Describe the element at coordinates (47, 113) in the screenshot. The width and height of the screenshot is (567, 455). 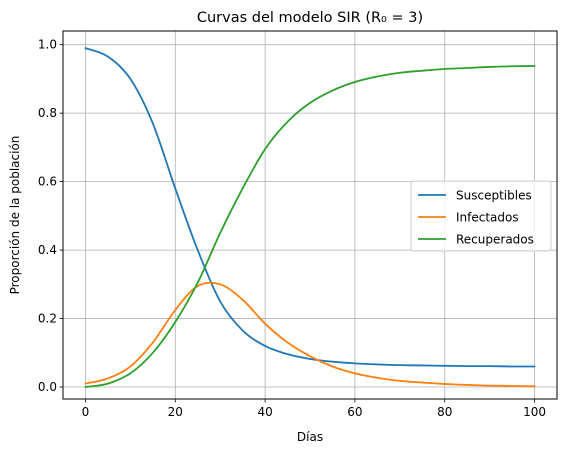
I see `y-tick-label: 0.8` at that location.